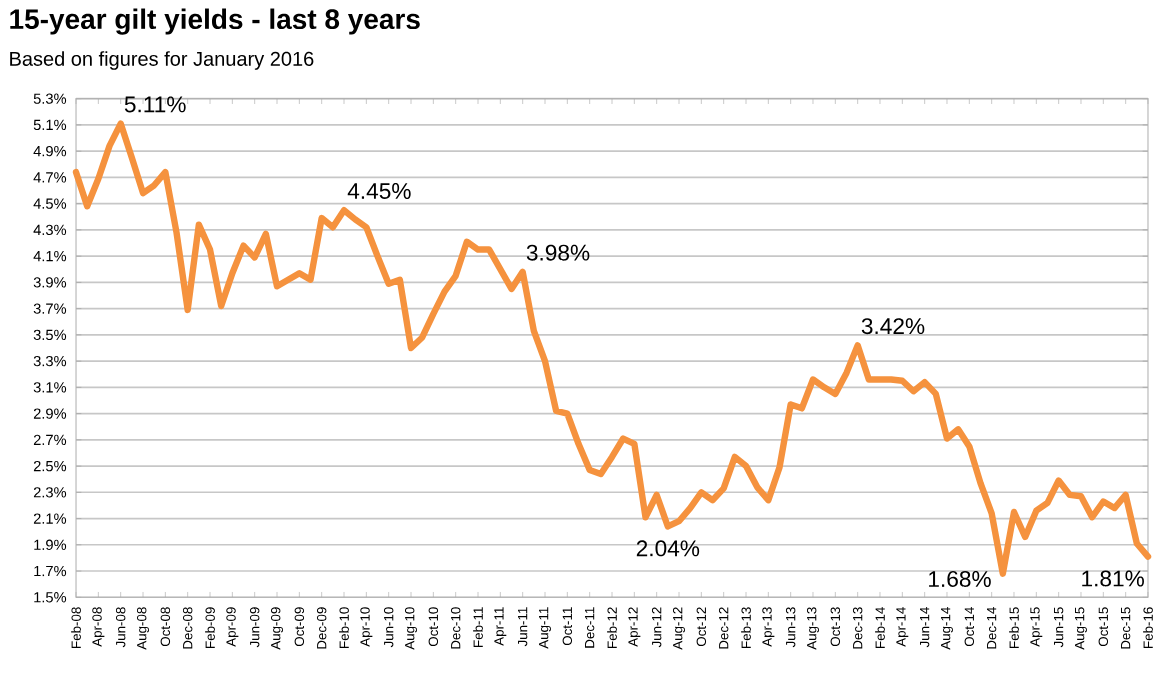 The height and width of the screenshot is (676, 1170). What do you see at coordinates (1113, 578) in the screenshot?
I see `data-label: 1.81%` at bounding box center [1113, 578].